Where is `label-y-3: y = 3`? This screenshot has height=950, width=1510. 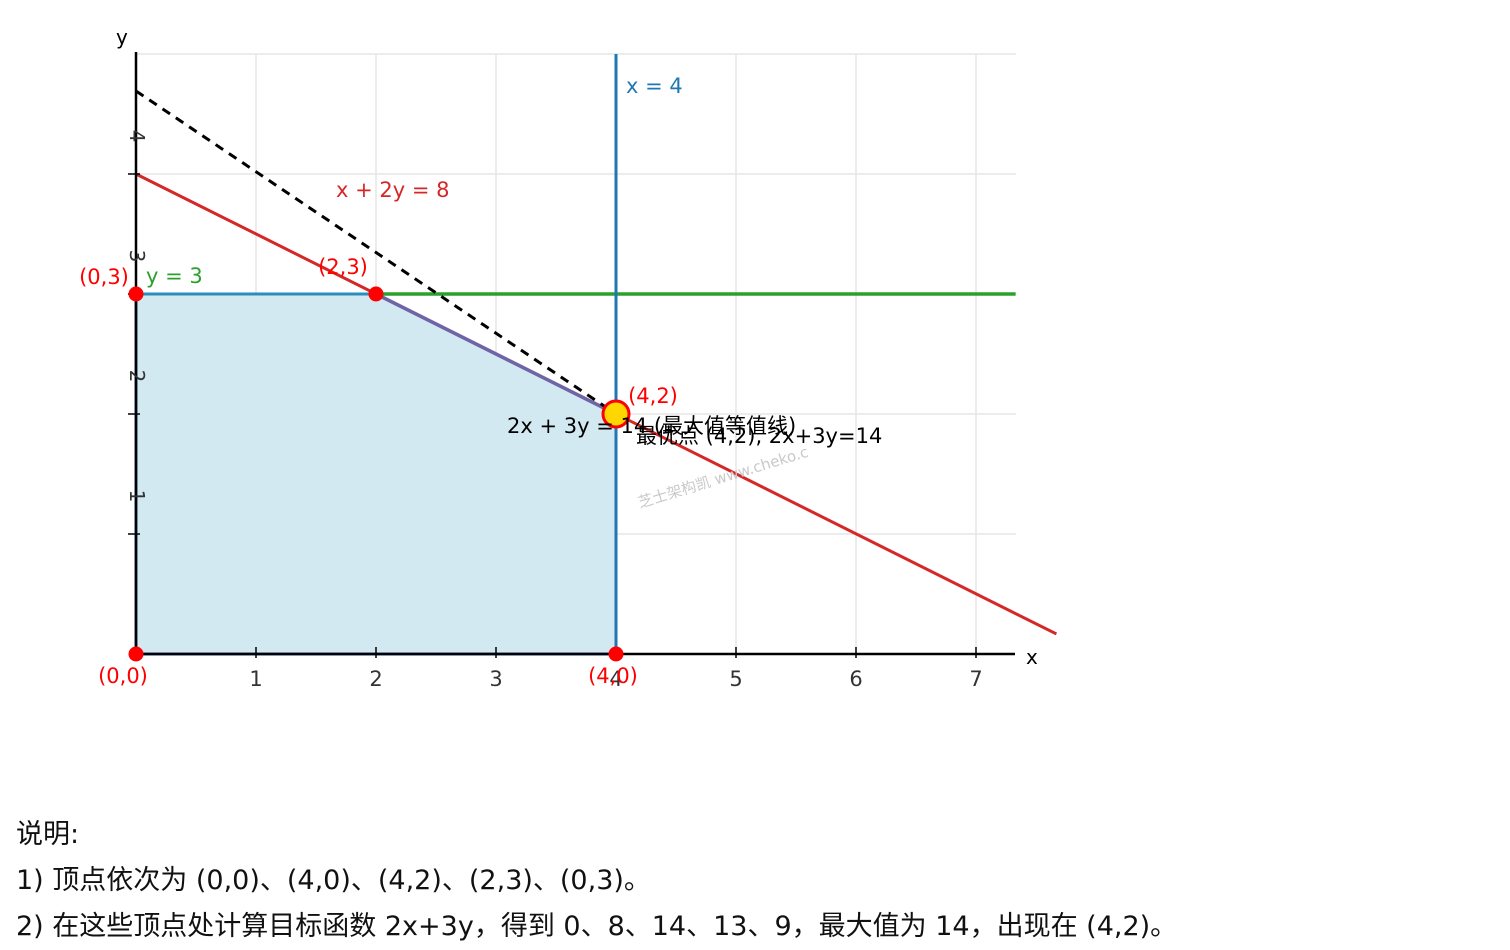 label-y-3: y = 3 is located at coordinates (174, 276).